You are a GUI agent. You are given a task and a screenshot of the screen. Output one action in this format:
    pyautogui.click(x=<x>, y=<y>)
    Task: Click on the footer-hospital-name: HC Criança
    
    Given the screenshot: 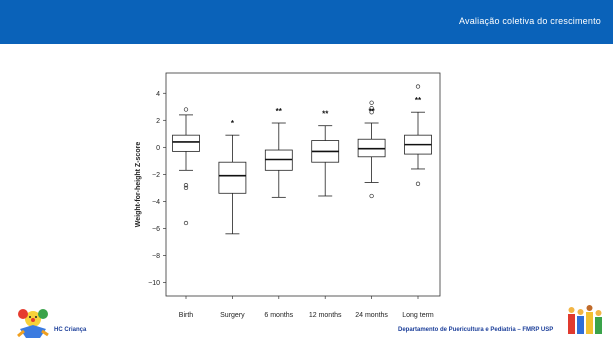 What is the action you would take?
    pyautogui.click(x=70, y=330)
    